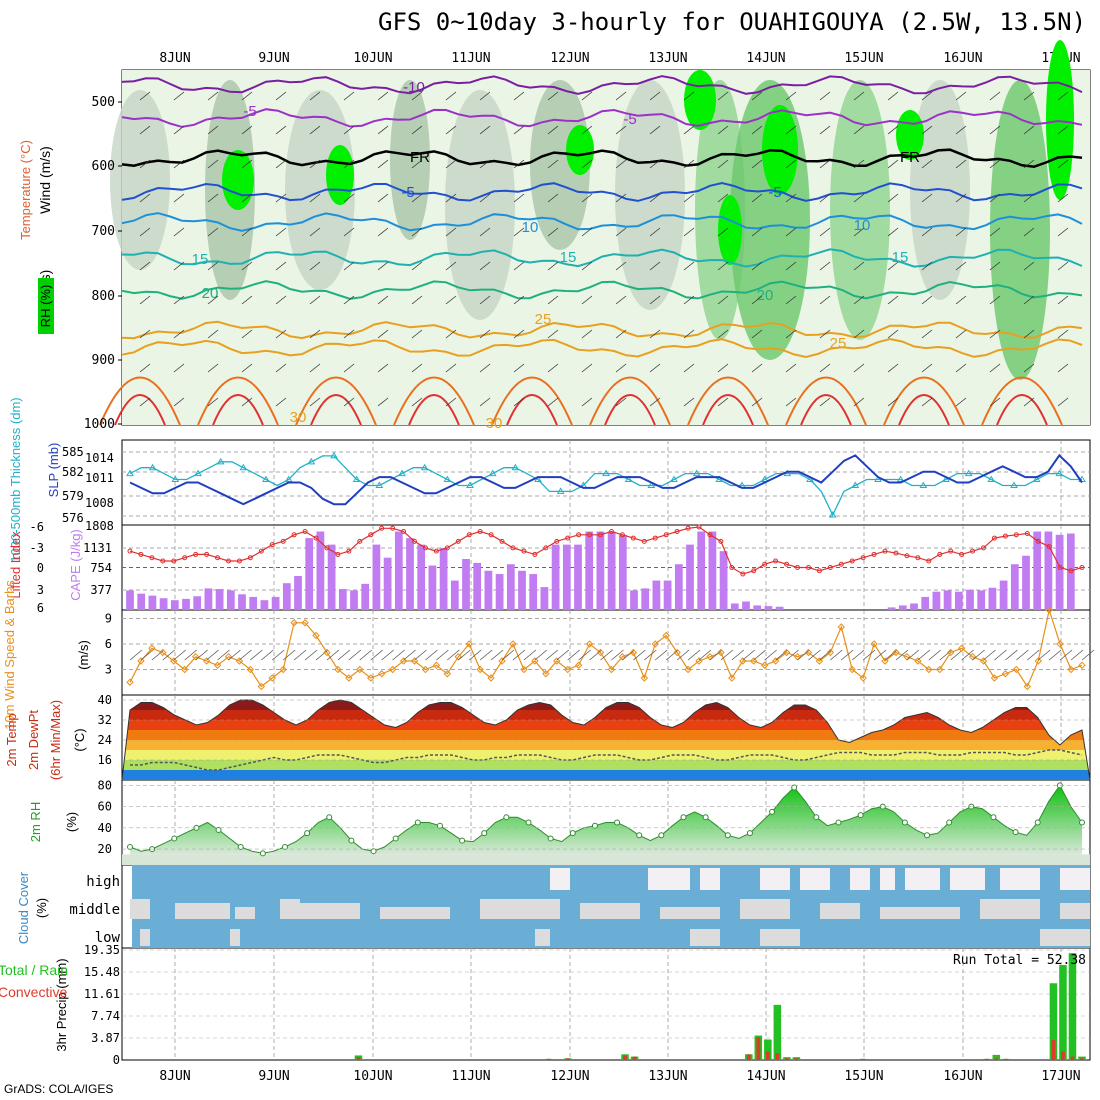  What do you see at coordinates (105, 760) in the screenshot?
I see `temp-ytick: 16` at bounding box center [105, 760].